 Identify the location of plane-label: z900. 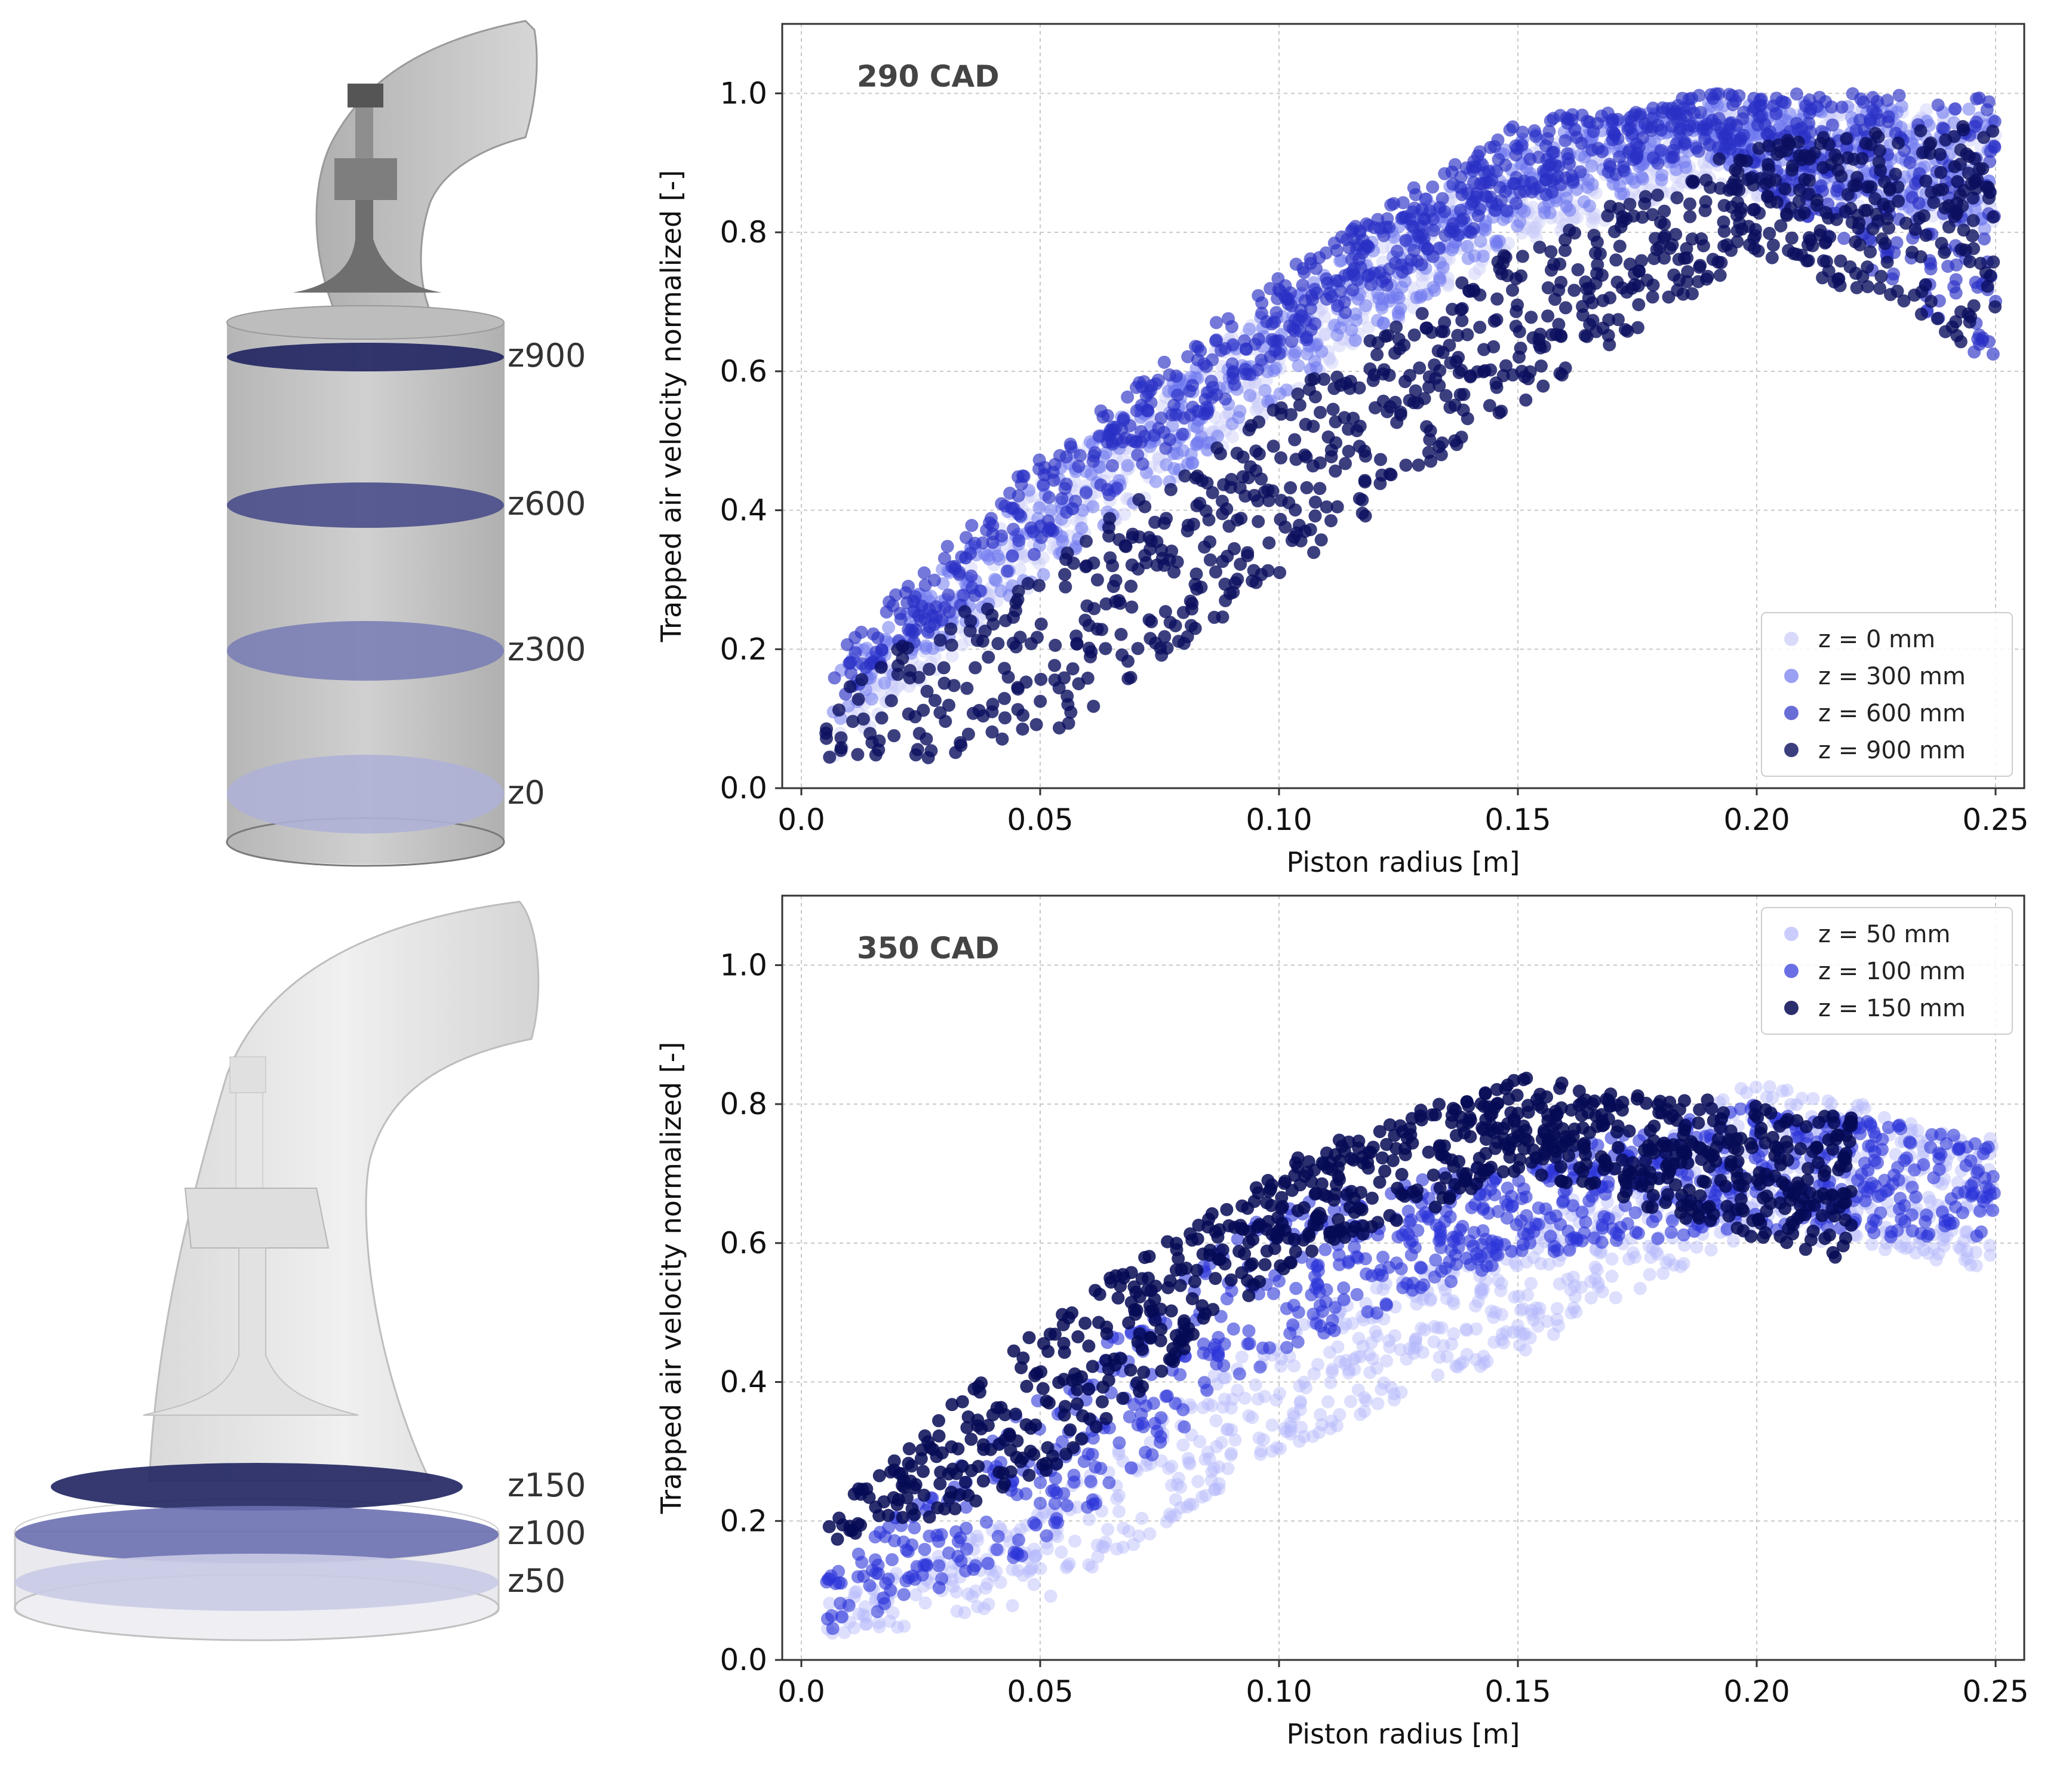
(547, 355).